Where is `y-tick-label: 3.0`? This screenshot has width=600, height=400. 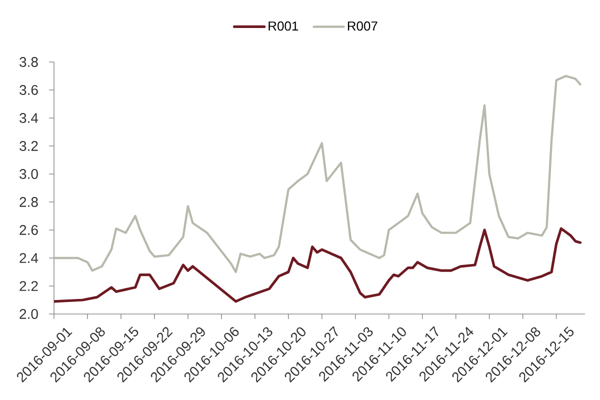 y-tick-label: 3.0 is located at coordinates (29, 174).